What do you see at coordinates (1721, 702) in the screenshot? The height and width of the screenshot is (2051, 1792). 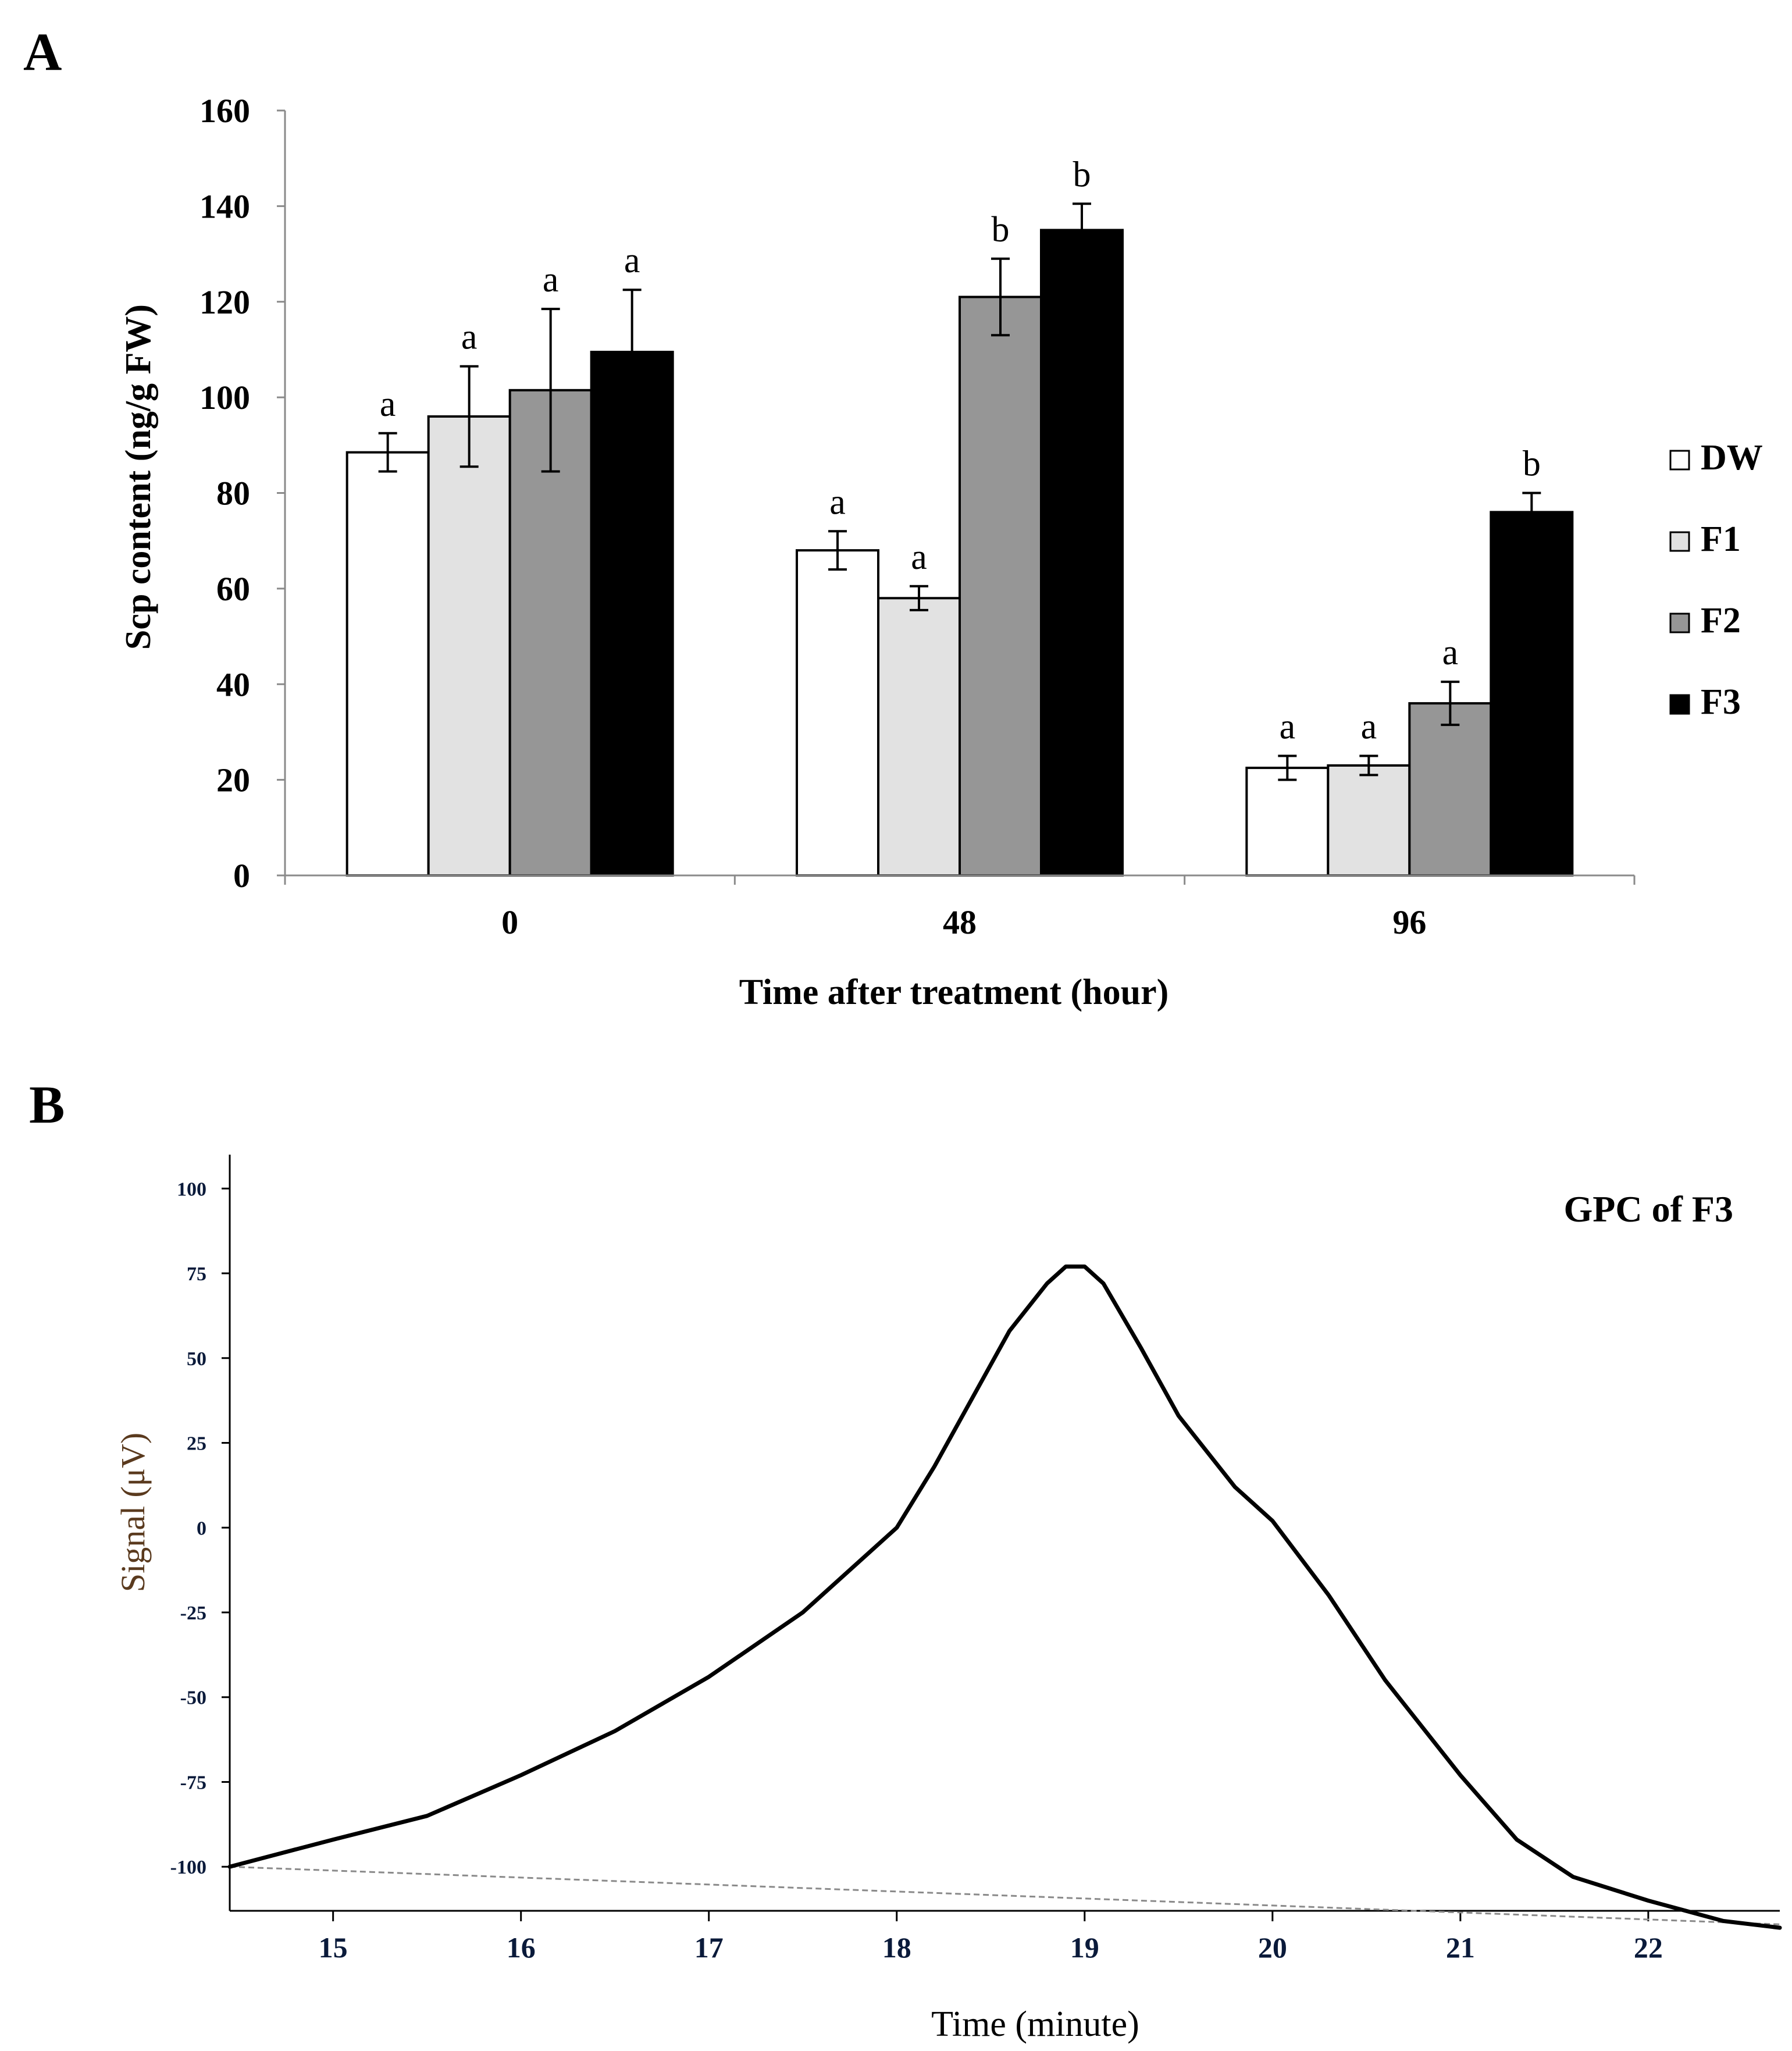 I see `legend-label-f3: F3` at bounding box center [1721, 702].